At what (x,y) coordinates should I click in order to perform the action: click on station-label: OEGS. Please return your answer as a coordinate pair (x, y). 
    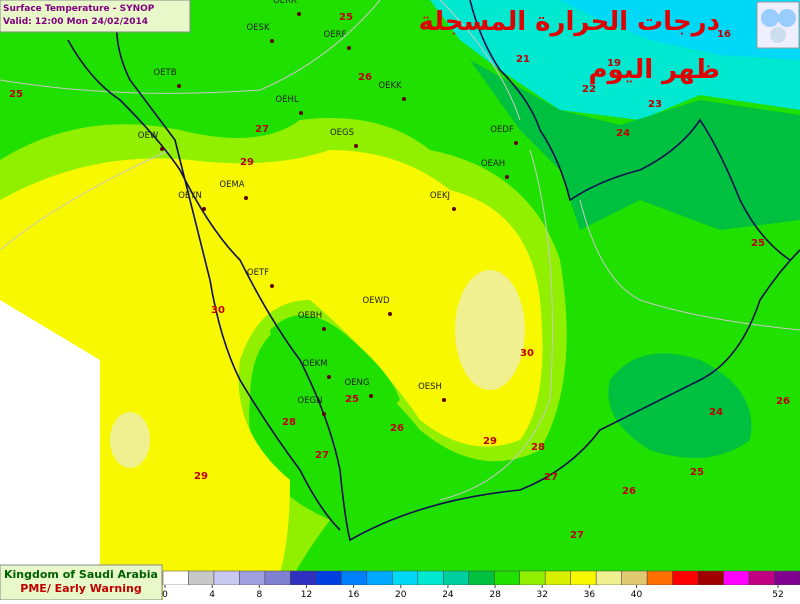
    Looking at the image, I should click on (342, 133).